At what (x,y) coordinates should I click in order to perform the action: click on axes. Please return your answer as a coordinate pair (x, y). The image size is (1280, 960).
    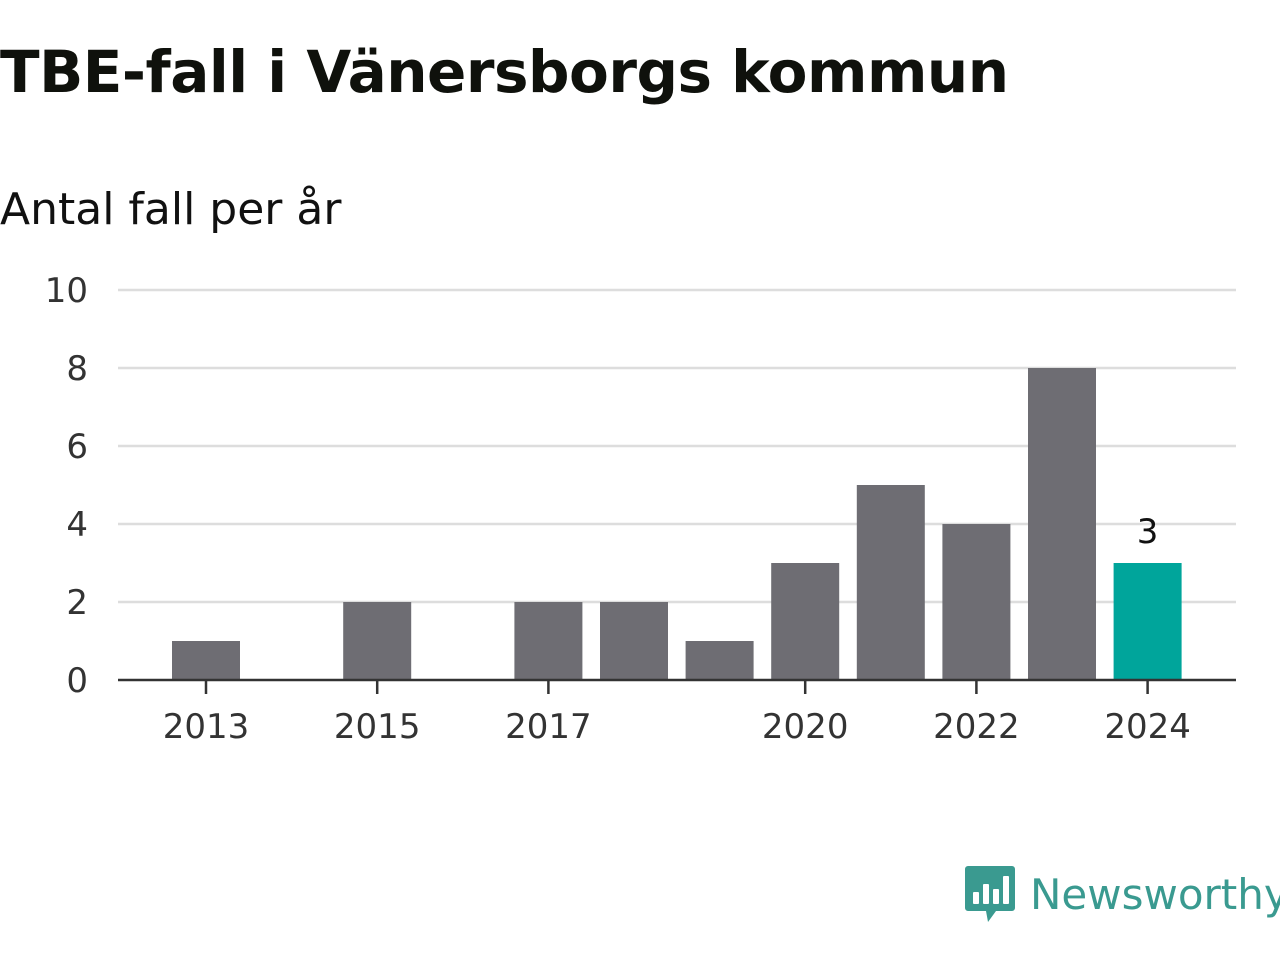
    Looking at the image, I should click on (677, 686).